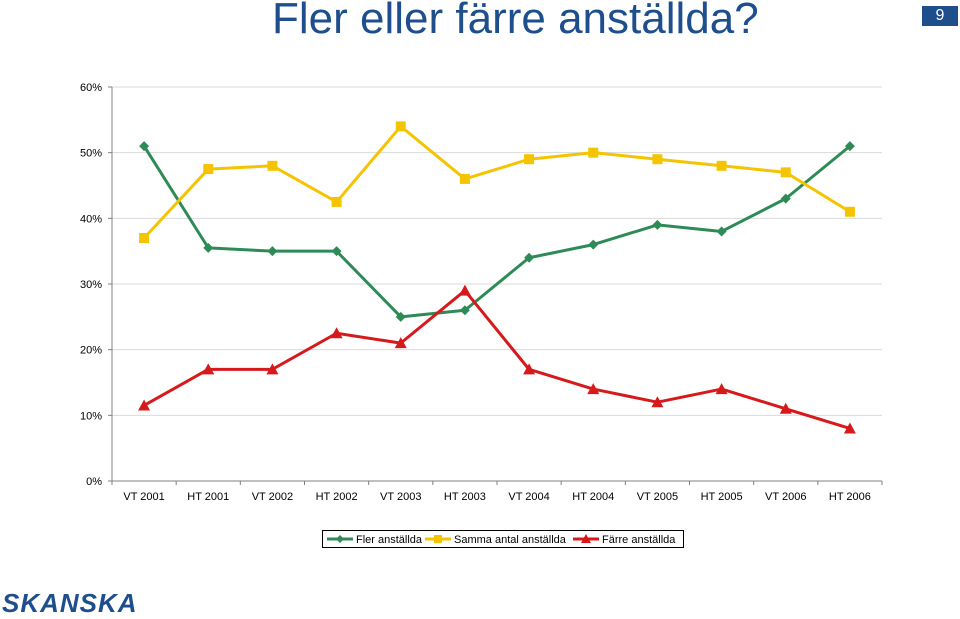 The width and height of the screenshot is (960, 619). What do you see at coordinates (91, 219) in the screenshot?
I see `y-tick-label: 40%` at bounding box center [91, 219].